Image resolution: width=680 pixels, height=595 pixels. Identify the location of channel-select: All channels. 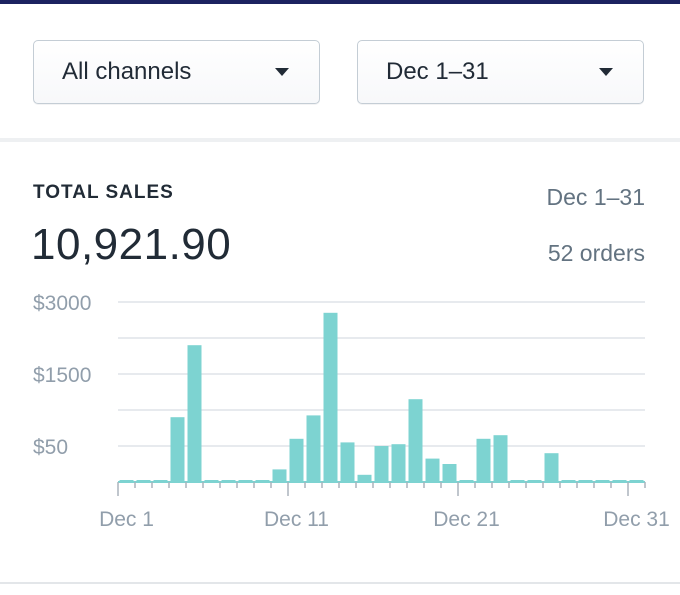
(176, 72).